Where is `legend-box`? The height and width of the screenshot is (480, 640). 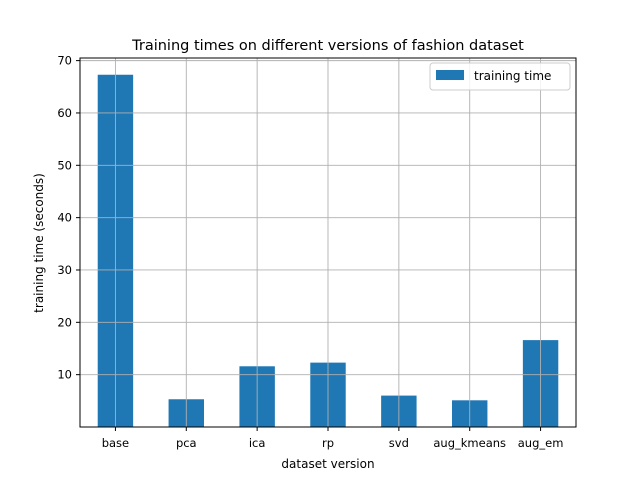
legend-box is located at coordinates (500, 76).